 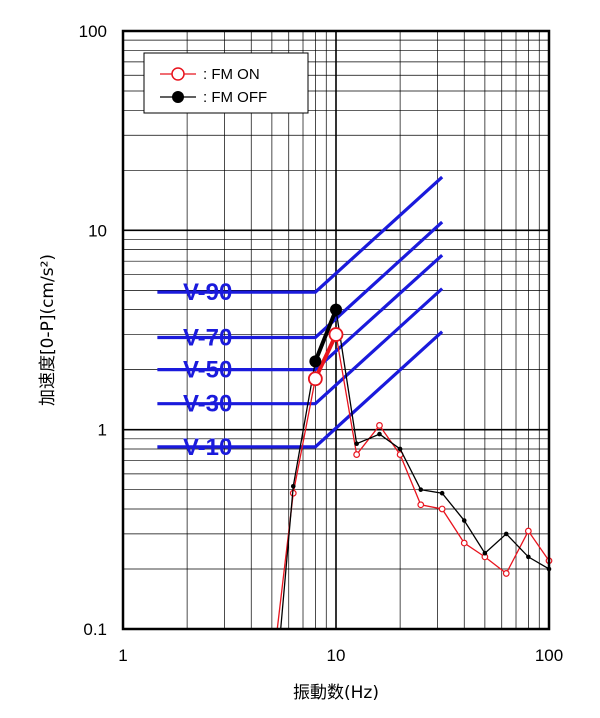 What do you see at coordinates (207, 292) in the screenshot?
I see `reference-curve-label: V-90` at bounding box center [207, 292].